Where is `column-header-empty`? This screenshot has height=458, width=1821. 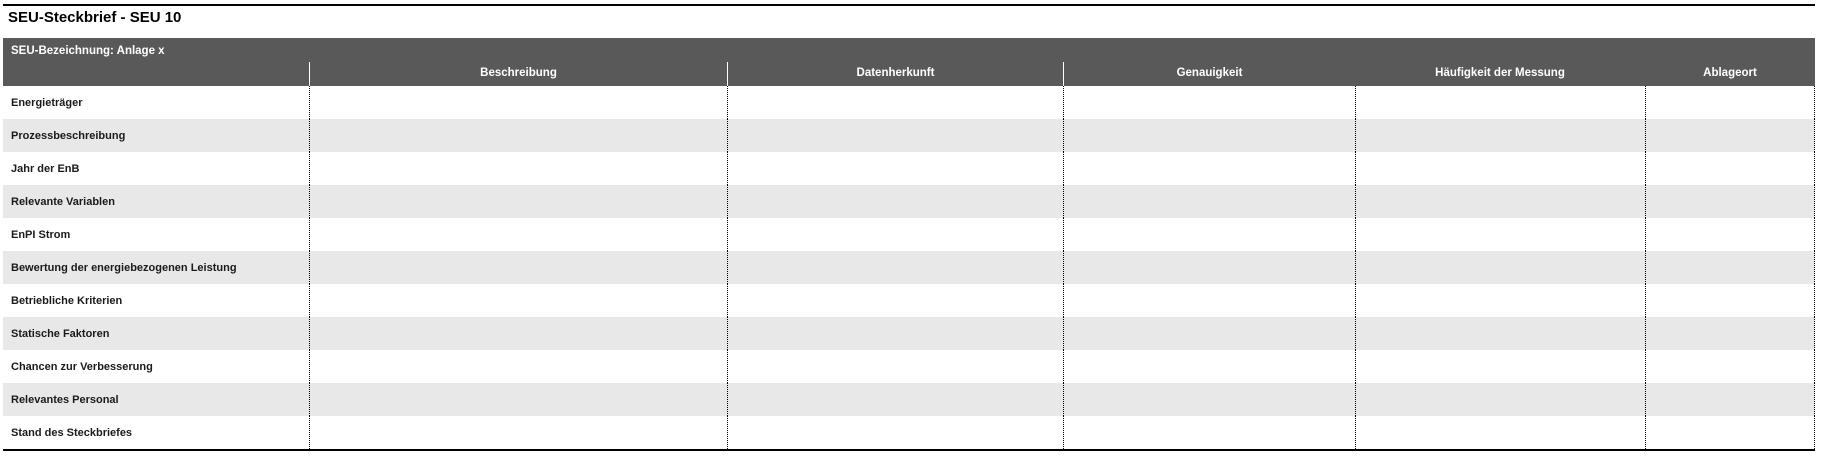 column-header-empty is located at coordinates (156, 74).